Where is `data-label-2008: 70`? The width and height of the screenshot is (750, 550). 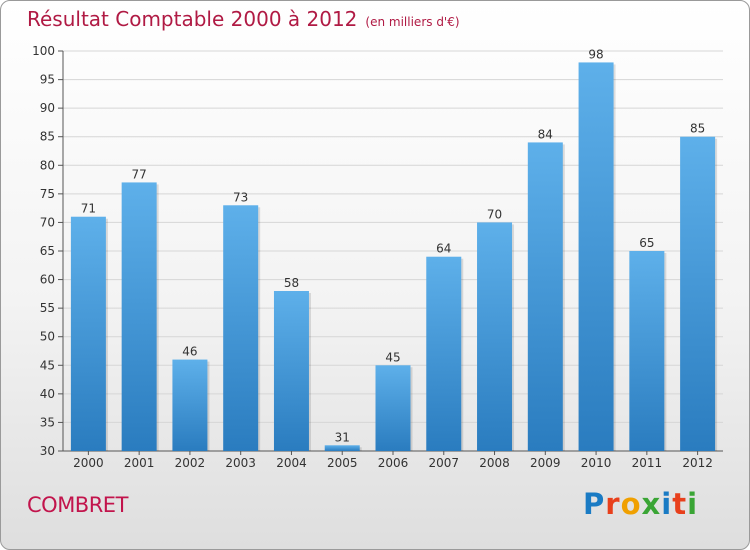 data-label-2008: 70 is located at coordinates (494, 214).